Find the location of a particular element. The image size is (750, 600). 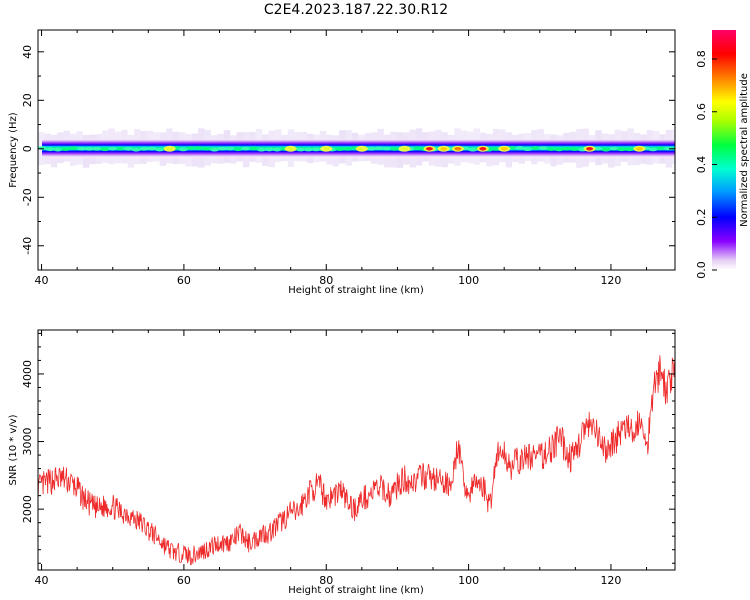

spectrogram-plot-area is located at coordinates (356, 148).